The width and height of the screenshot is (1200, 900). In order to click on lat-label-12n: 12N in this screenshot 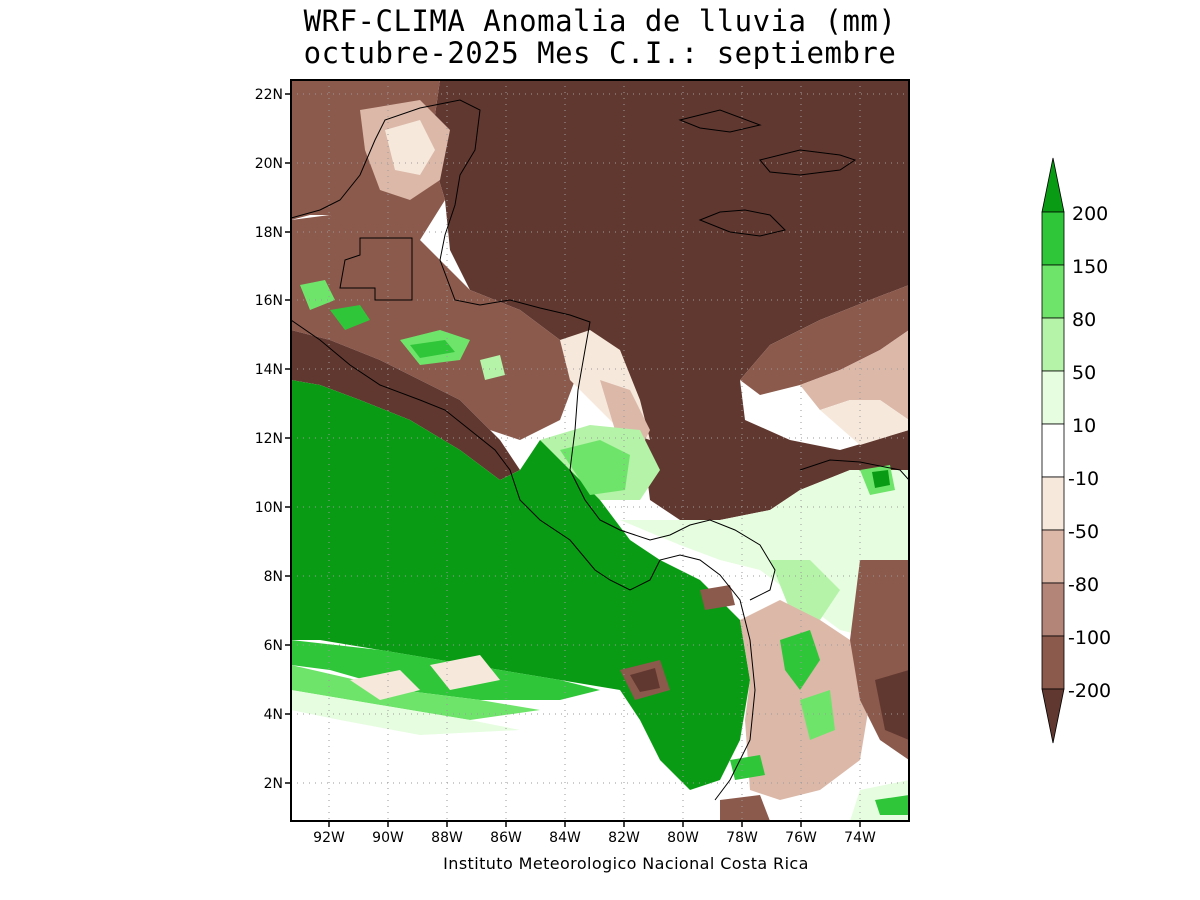, I will do `click(269, 439)`.